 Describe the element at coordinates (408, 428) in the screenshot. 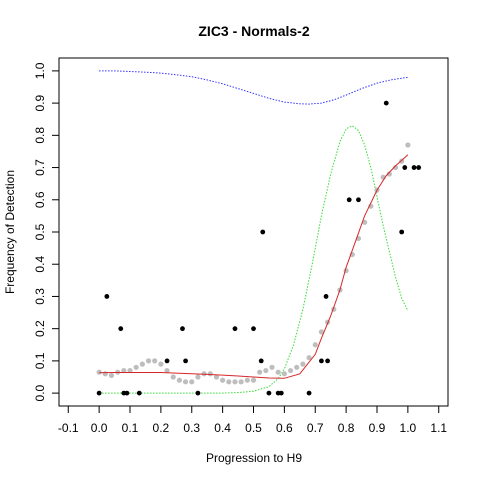

I see `x-tick-label: 1.0` at that location.